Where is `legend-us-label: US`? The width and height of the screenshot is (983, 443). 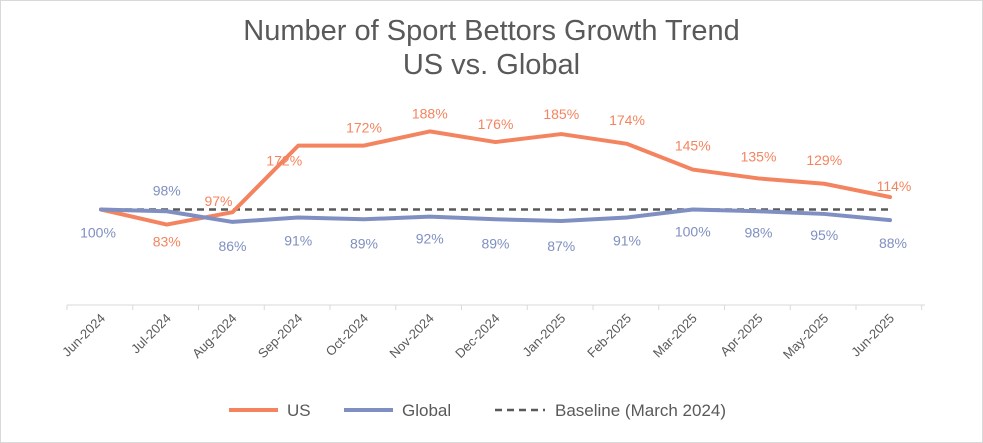
legend-us-label: US is located at coordinates (299, 410).